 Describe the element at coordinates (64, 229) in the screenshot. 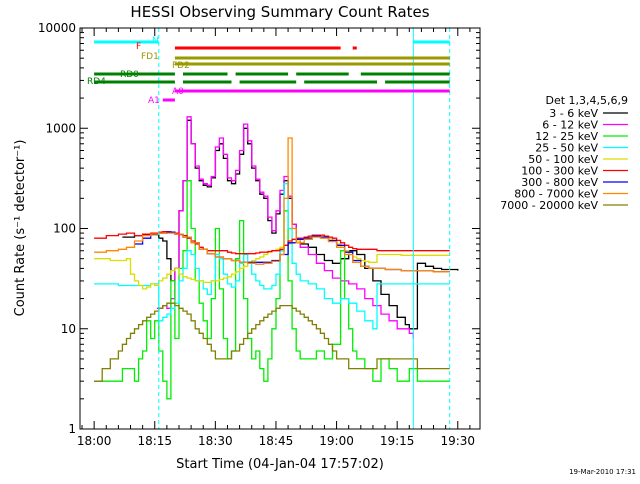

I see `y-tick-label: 100` at that location.